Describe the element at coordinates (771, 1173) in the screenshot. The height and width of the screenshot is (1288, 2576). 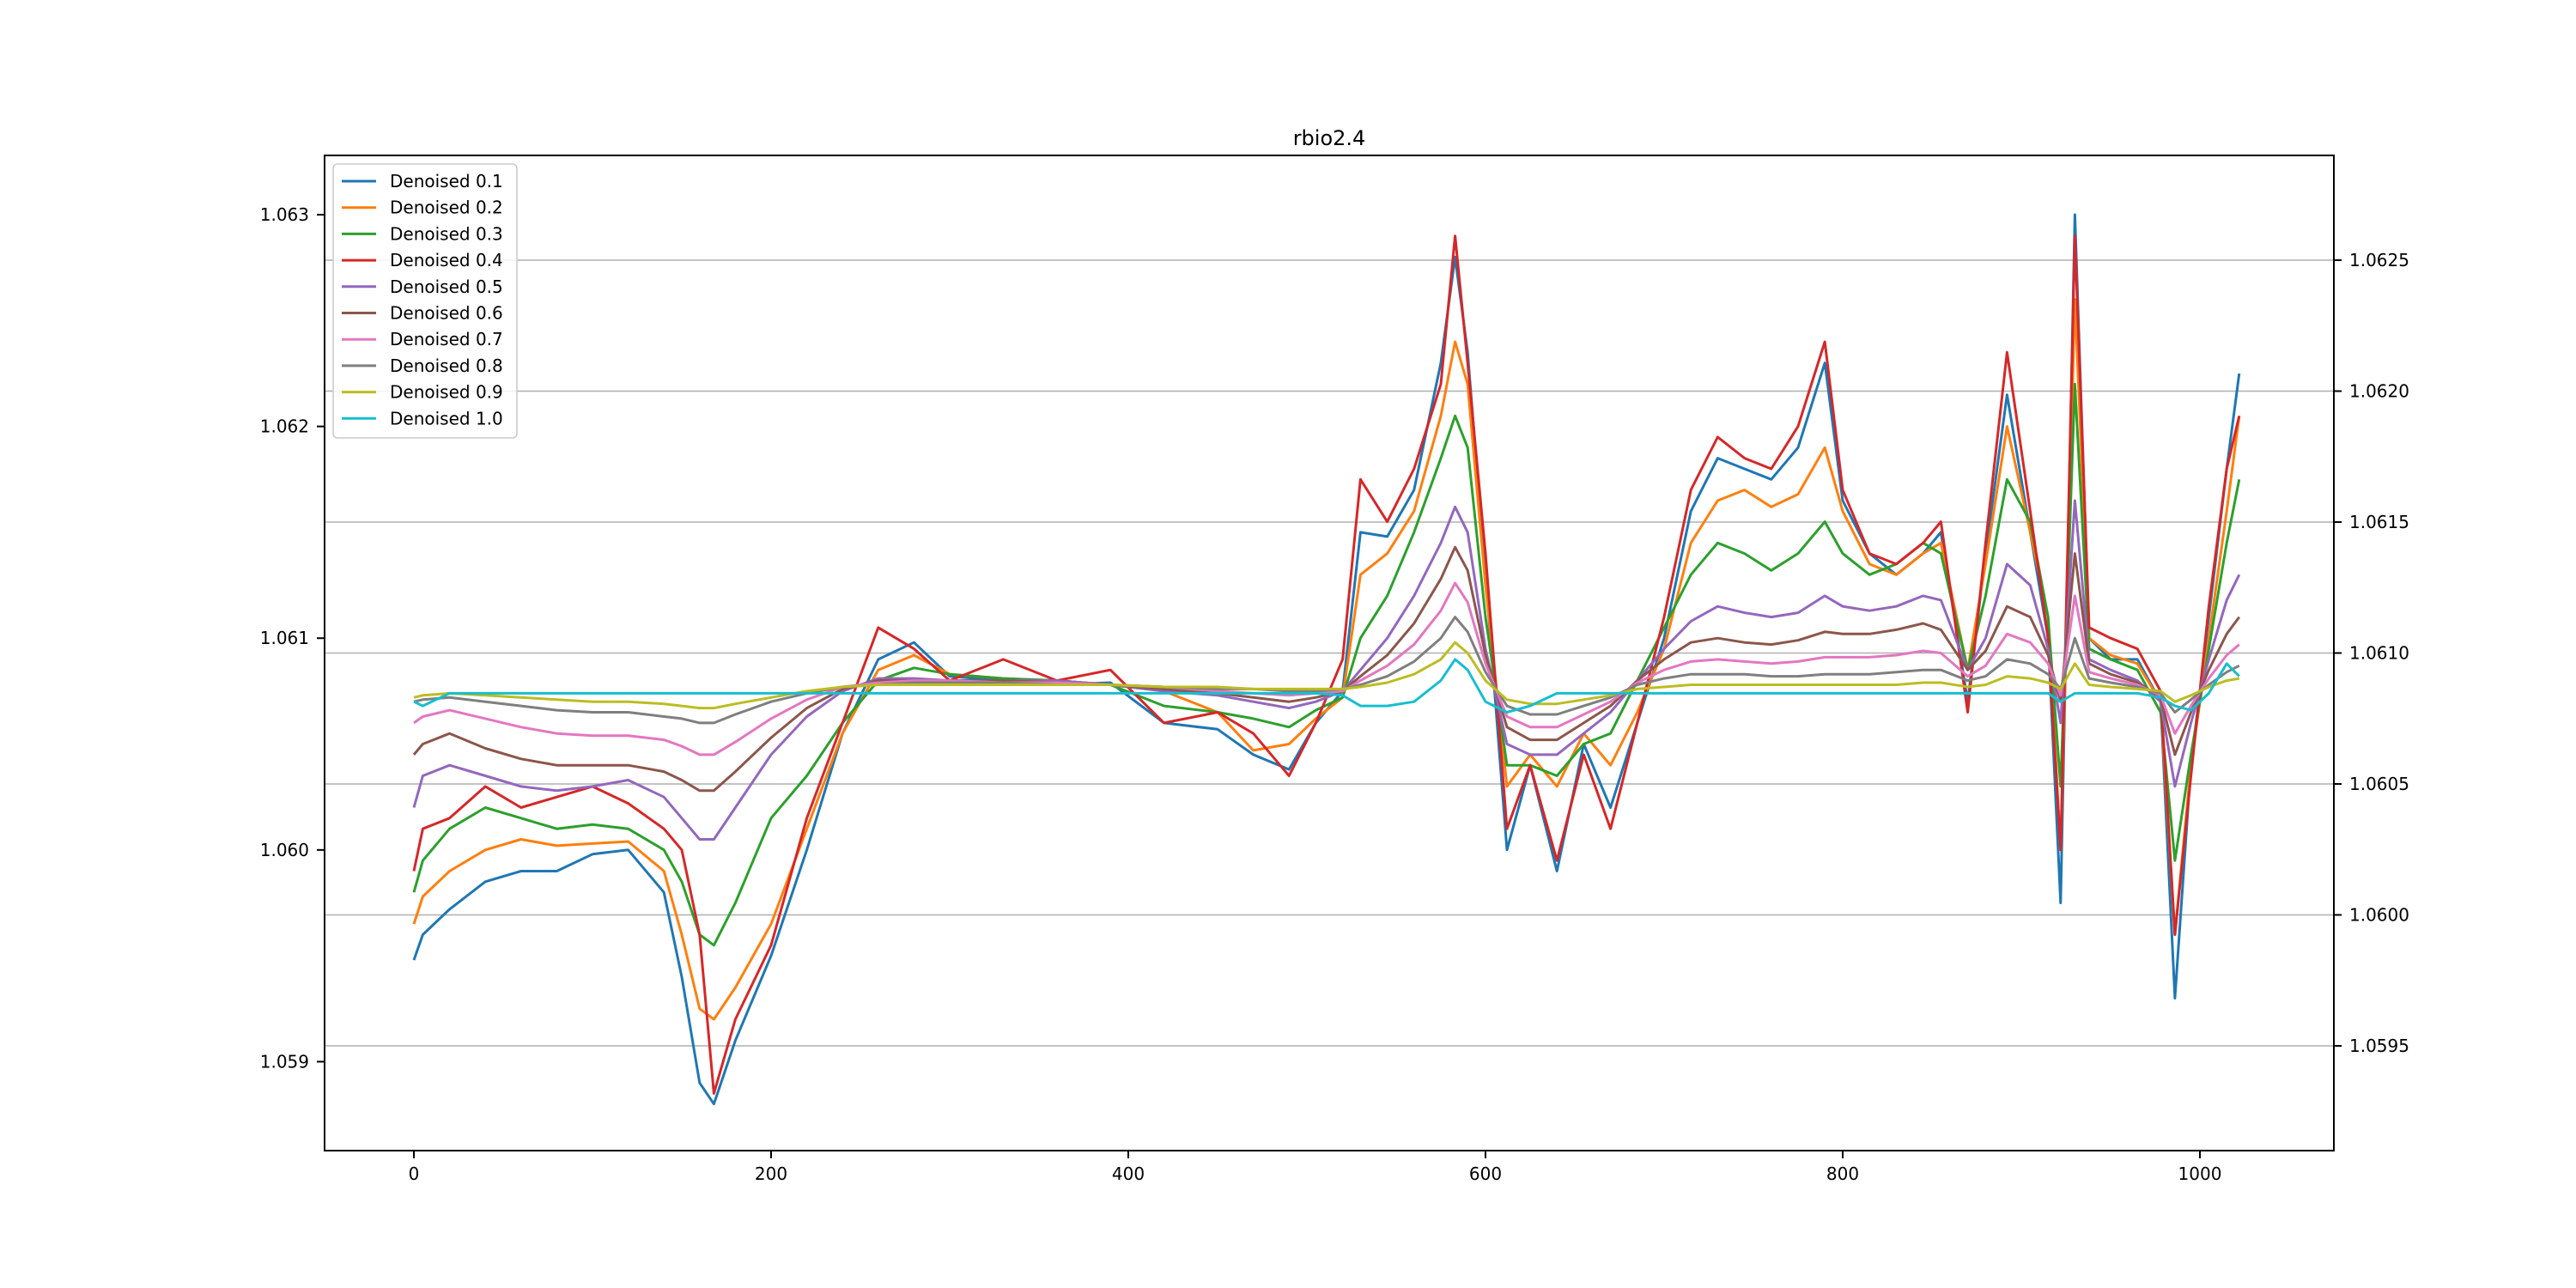
I see `x-tick-label: 200` at that location.